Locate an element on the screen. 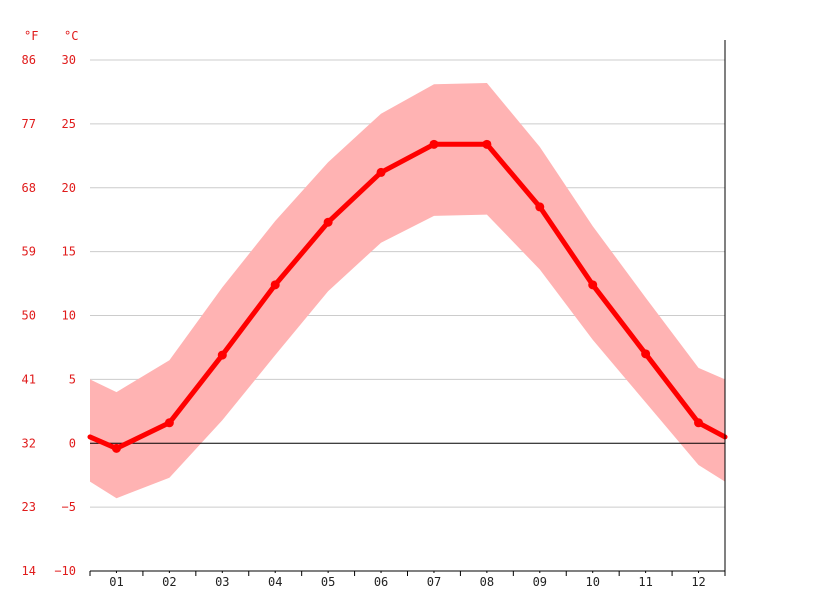 Image resolution: width=815 pixels, height=611 pixels. y-tick-label-fahrenheit: 50 is located at coordinates (29, 316).